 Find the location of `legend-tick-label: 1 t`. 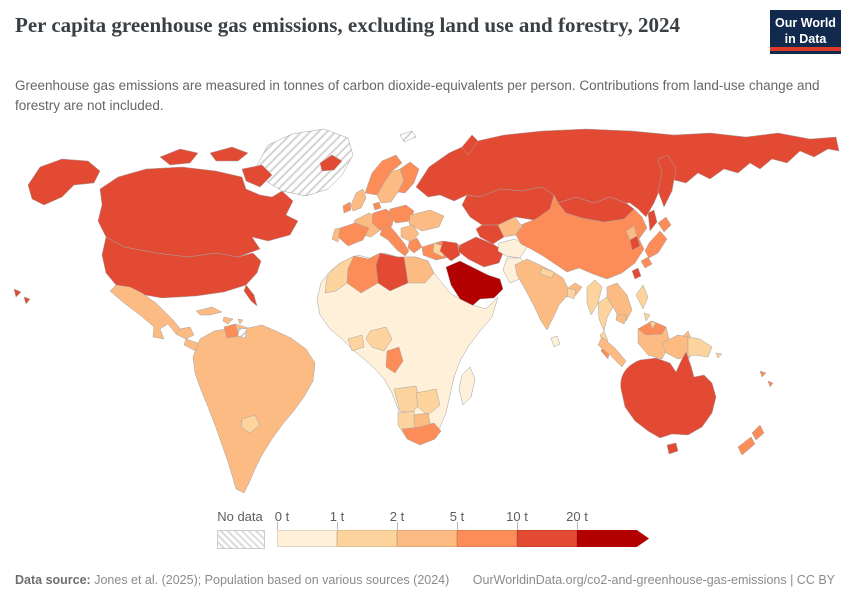

legend-tick-label: 1 t is located at coordinates (337, 516).